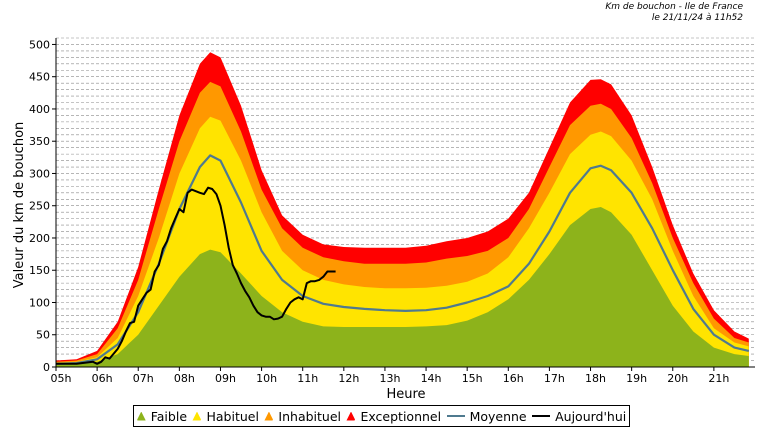 The image size is (765, 430). I want to click on x-tick-label: 07h, so click(143, 378).